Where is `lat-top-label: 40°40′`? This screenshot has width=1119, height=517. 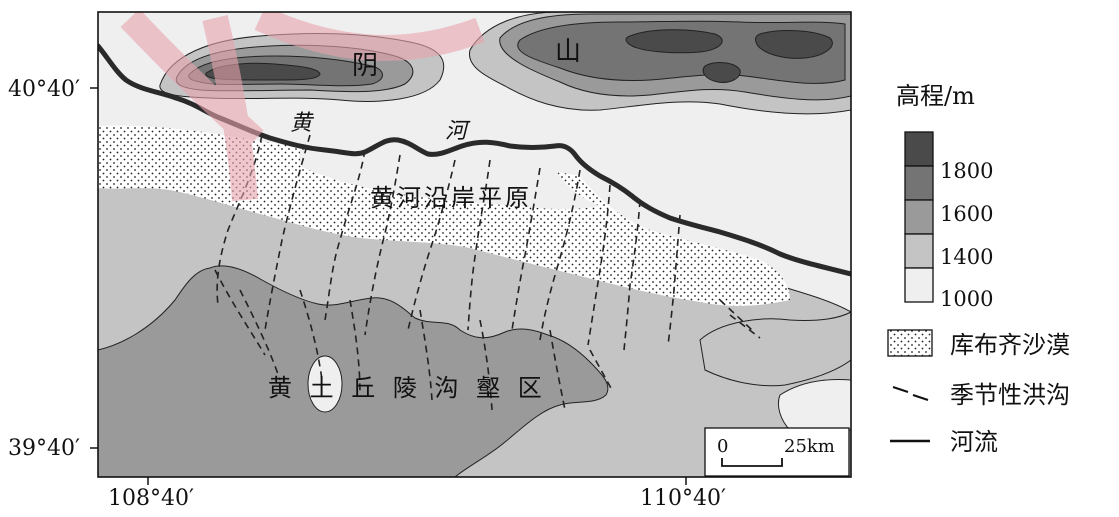 lat-top-label: 40°40′ is located at coordinates (44, 89).